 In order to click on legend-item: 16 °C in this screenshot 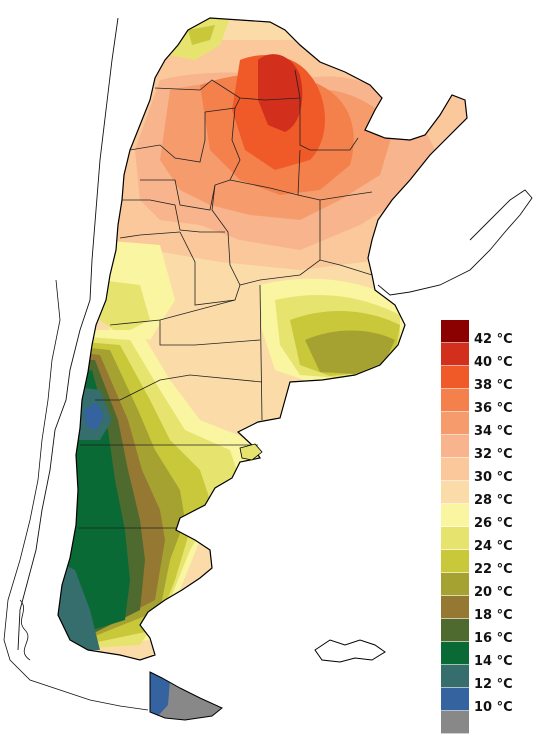, I will do `click(487, 632)`.